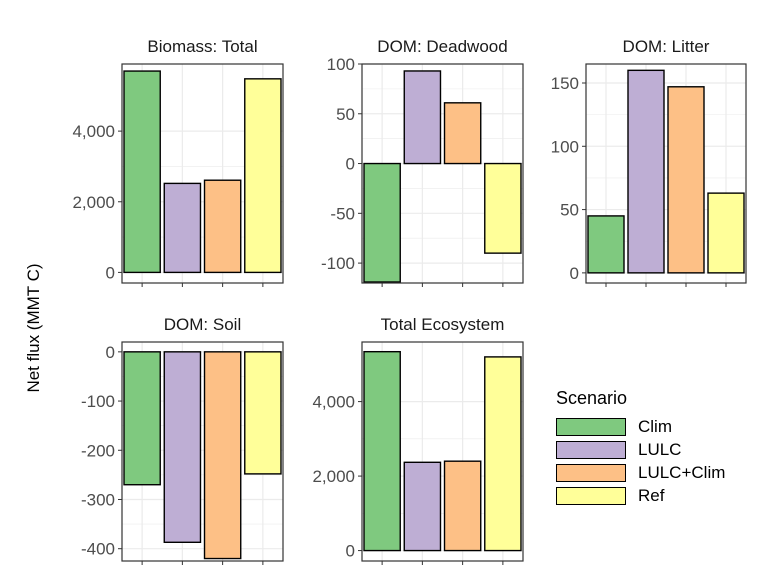 The image size is (768, 576). I want to click on panel-total-ecosystem: 0 2,000 4,000 Total Ecosystem, so click(418, 440).